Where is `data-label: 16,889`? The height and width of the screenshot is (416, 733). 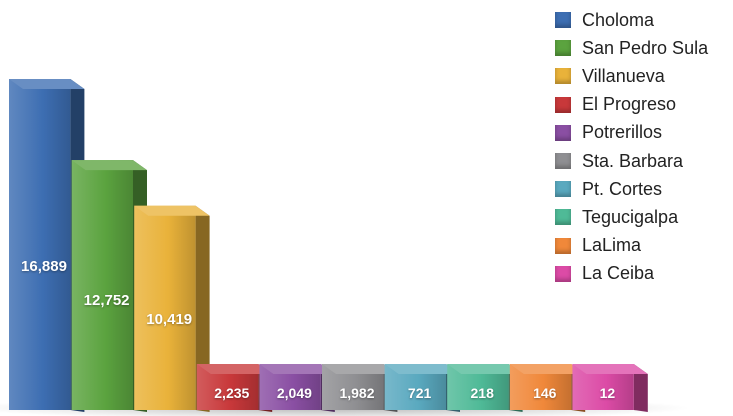
data-label: 16,889 is located at coordinates (44, 266).